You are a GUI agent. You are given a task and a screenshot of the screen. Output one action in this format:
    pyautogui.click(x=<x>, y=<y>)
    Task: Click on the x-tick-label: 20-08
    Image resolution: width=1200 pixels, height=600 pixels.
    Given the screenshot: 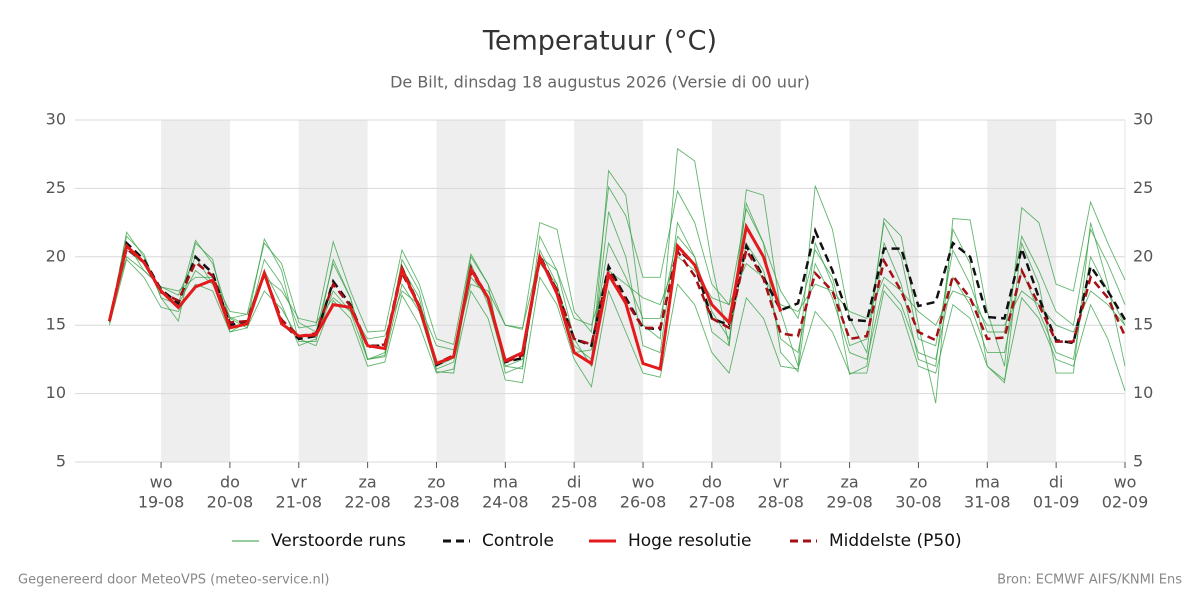 What is the action you would take?
    pyautogui.click(x=230, y=502)
    